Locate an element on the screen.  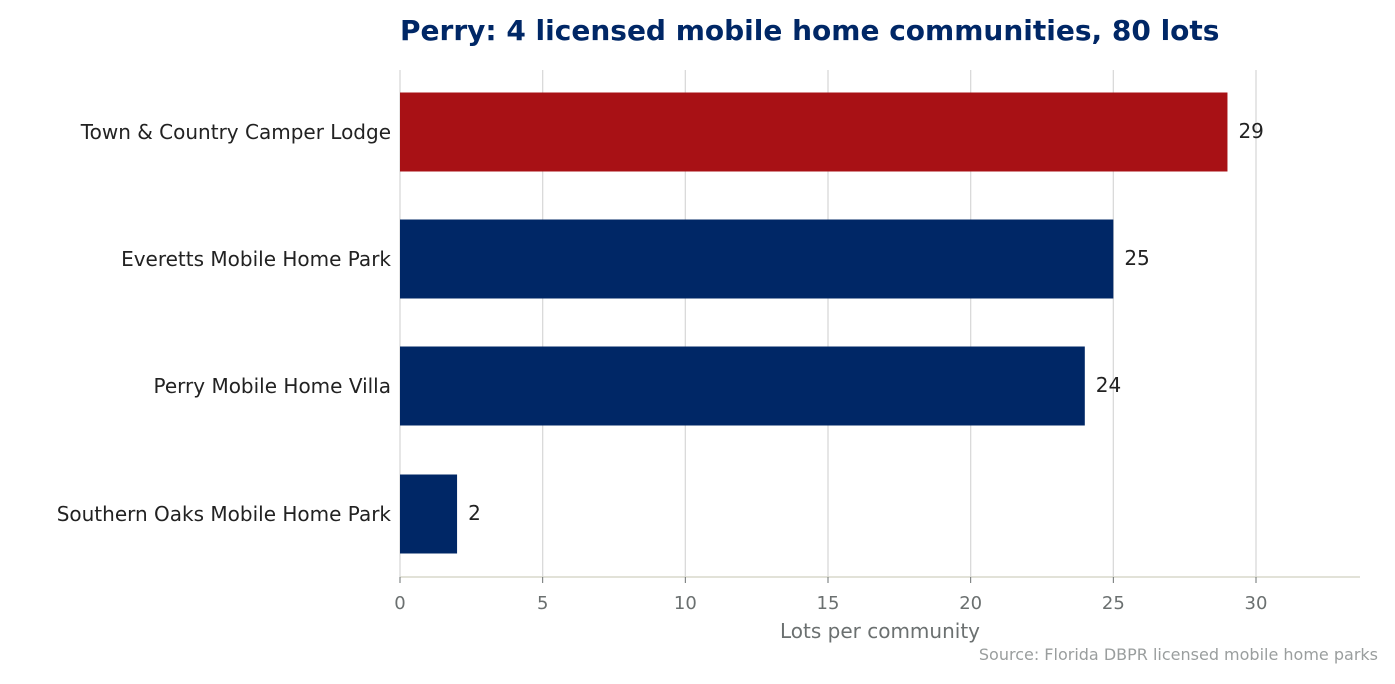
category-label-1: Everetts Mobile Home Park is located at coordinates (256, 259).